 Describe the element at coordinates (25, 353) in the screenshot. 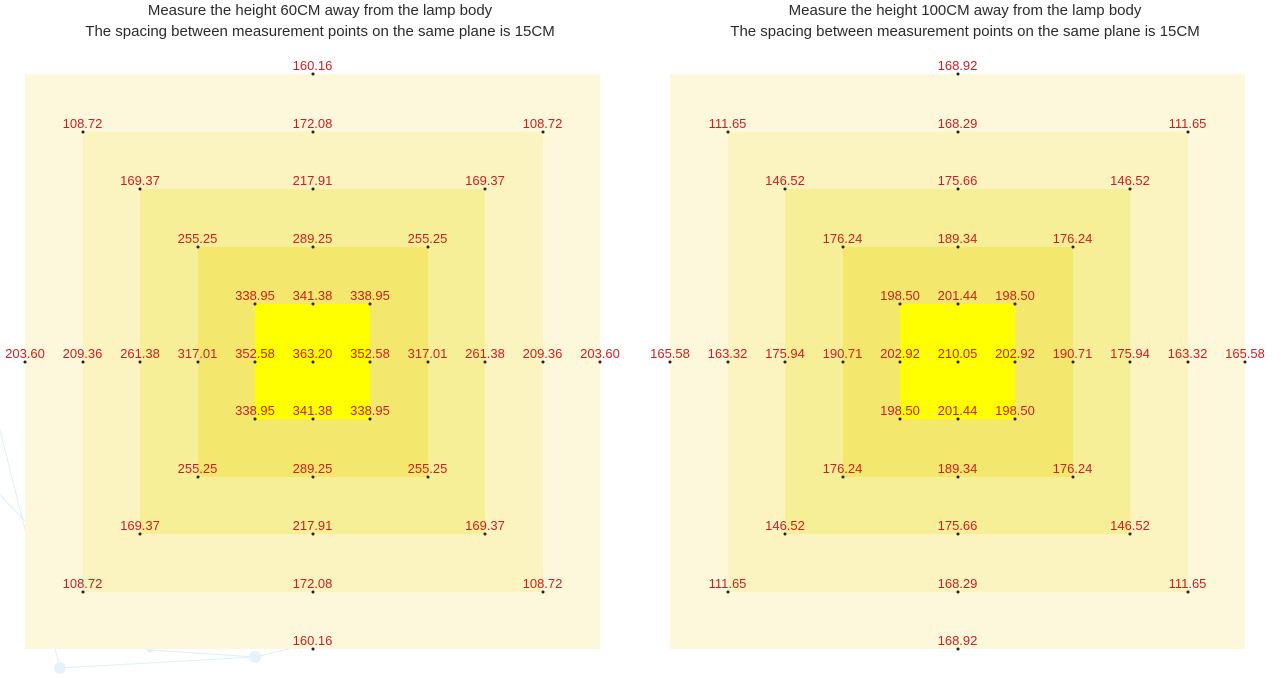

I see `measurement-value: 203.60` at that location.